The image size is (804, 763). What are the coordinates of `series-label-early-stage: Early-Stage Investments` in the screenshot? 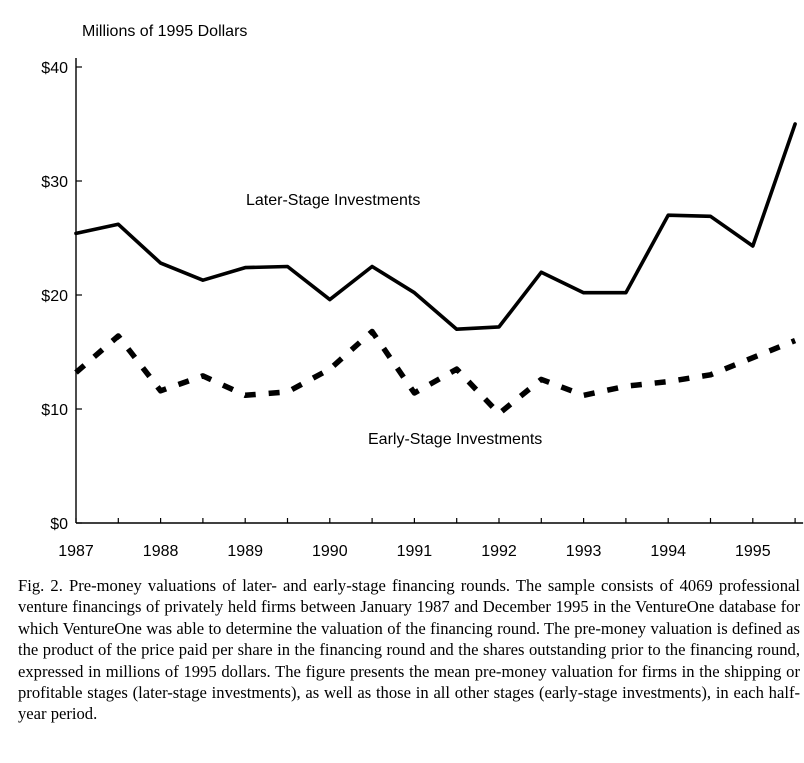 It's located at (455, 439).